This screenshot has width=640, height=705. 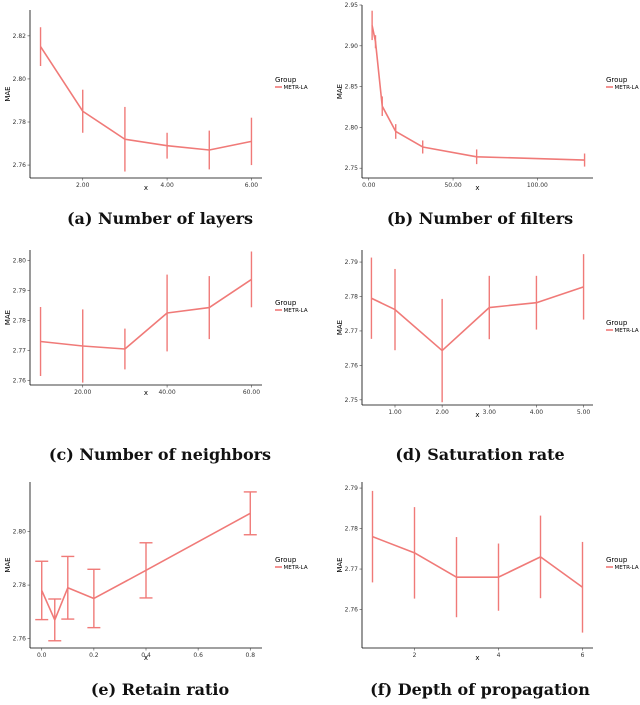 I want to click on x-tick-label: 0.4, so click(x=146, y=655).